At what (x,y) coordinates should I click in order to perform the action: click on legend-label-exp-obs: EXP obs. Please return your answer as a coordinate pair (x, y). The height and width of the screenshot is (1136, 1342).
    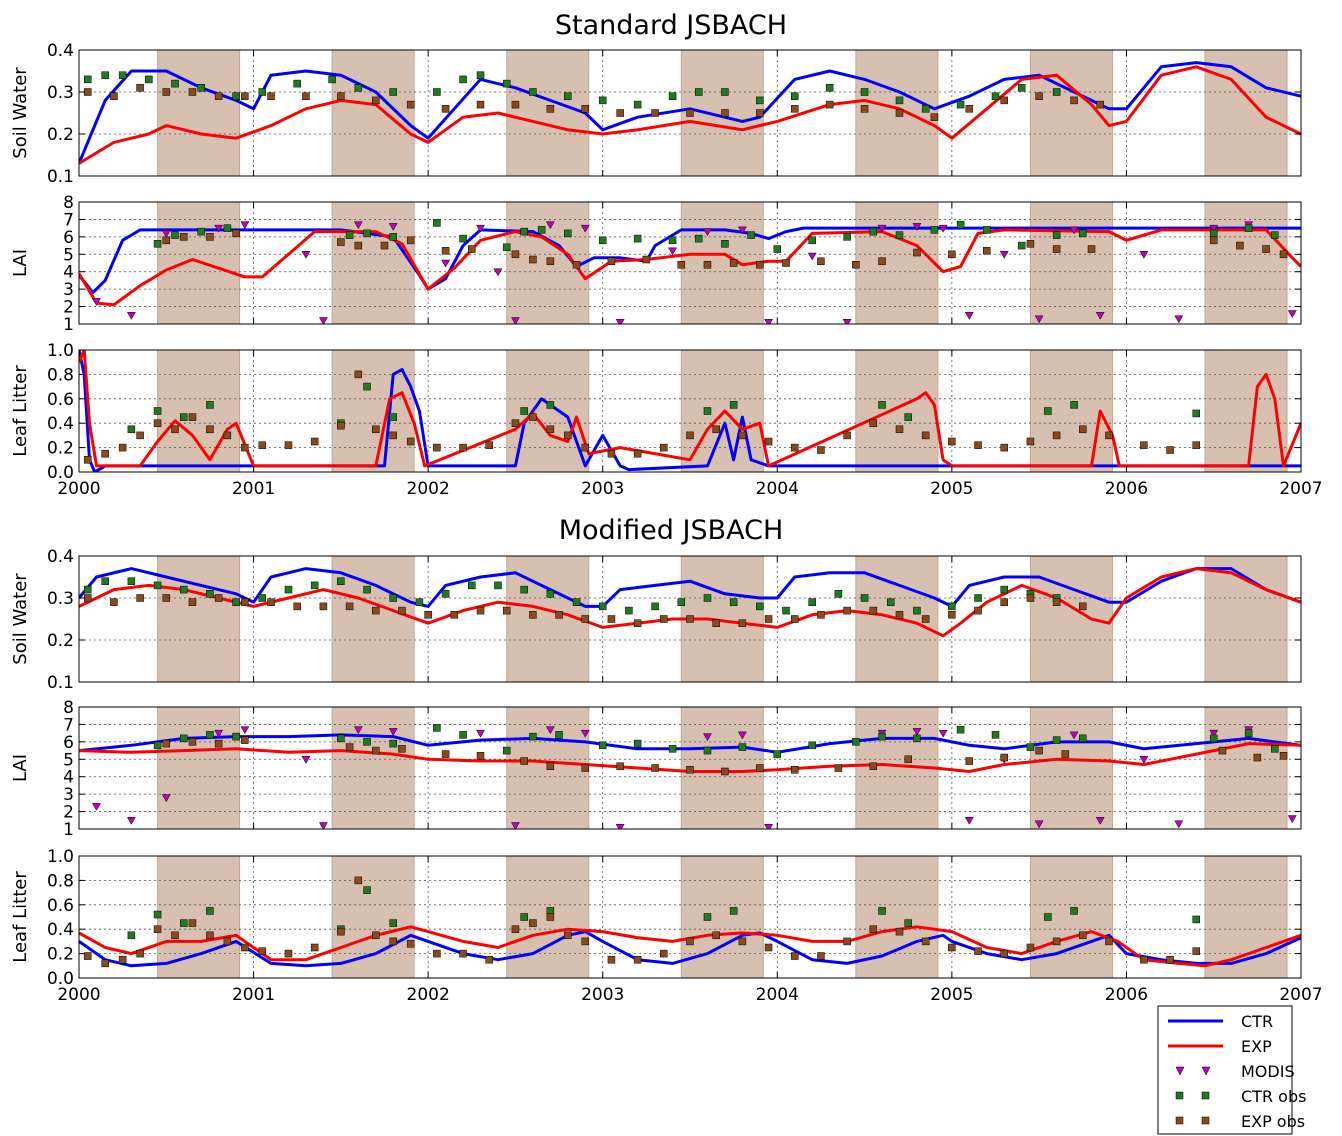
    Looking at the image, I should click on (1273, 1121).